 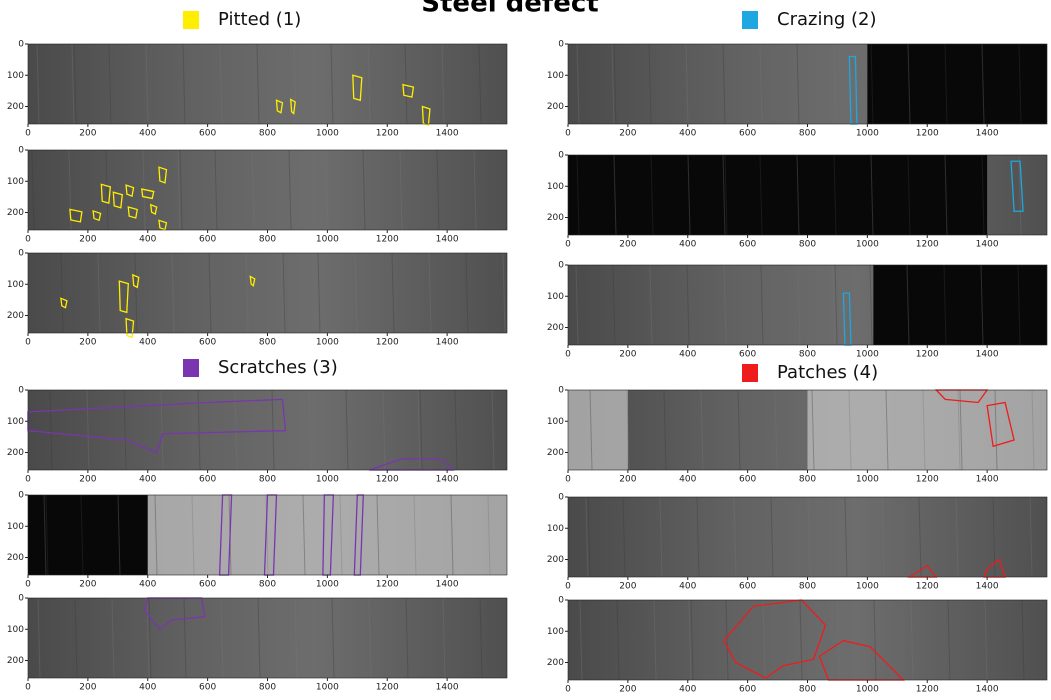 What do you see at coordinates (327, 240) in the screenshot?
I see `x-tick-label: 1000` at bounding box center [327, 240].